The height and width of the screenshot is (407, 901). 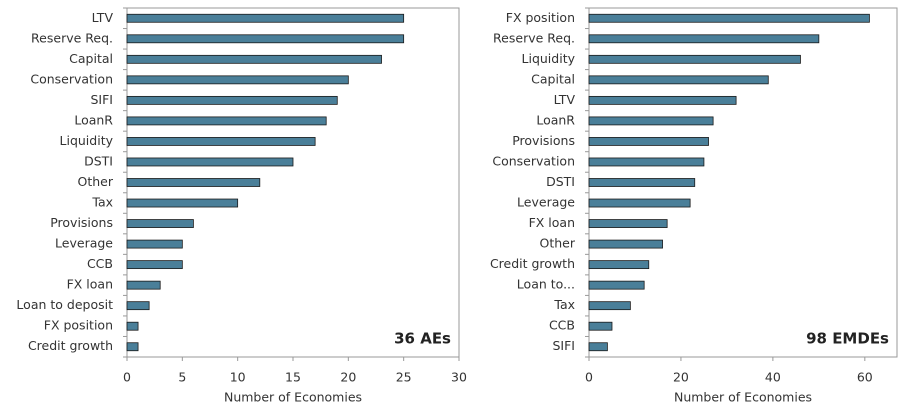 I want to click on x-tick-label: 5, so click(x=182, y=377).